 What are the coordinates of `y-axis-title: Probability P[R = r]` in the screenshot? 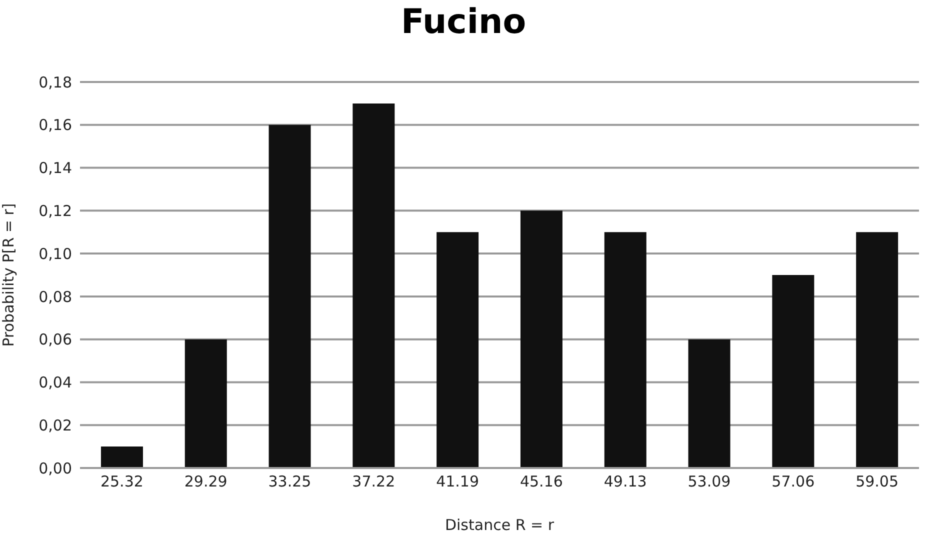 It's located at (9, 275).